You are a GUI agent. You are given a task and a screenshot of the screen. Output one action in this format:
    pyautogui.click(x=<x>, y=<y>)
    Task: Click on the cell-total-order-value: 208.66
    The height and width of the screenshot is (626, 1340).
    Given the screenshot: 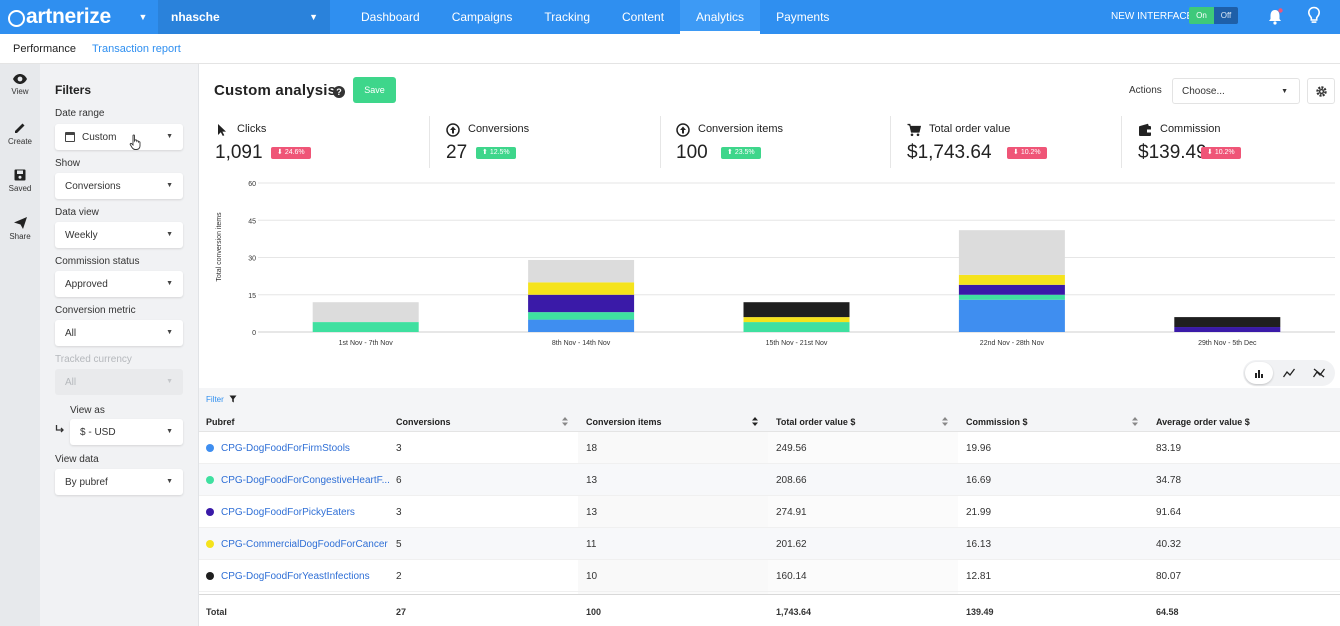 What is the action you would take?
    pyautogui.click(x=791, y=480)
    